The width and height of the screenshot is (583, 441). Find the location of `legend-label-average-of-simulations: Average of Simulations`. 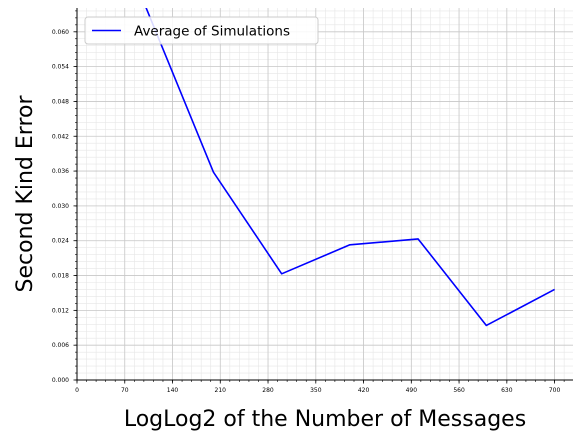

legend-label-average-of-simulations: Average of Simulations is located at coordinates (212, 32).